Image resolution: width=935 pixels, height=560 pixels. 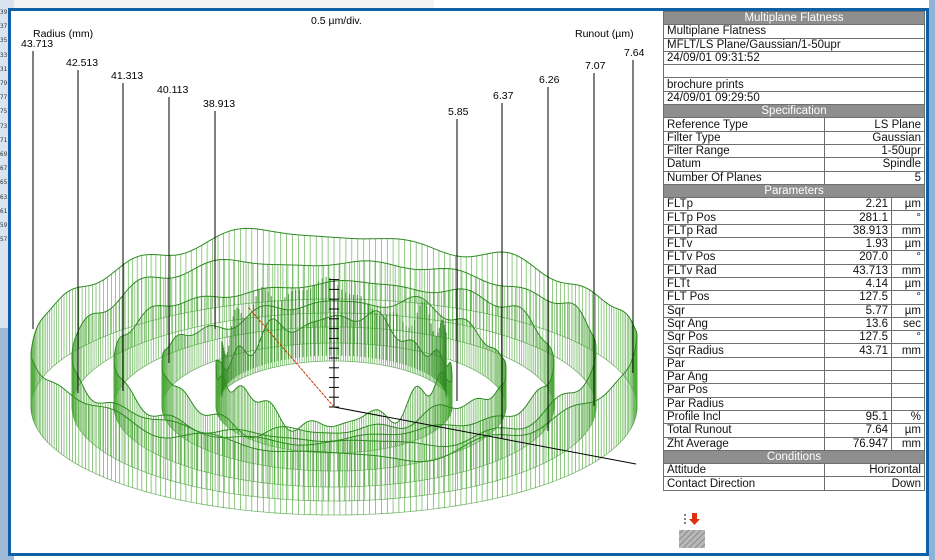 What do you see at coordinates (744, 470) in the screenshot?
I see `condition-label: Attitude` at bounding box center [744, 470].